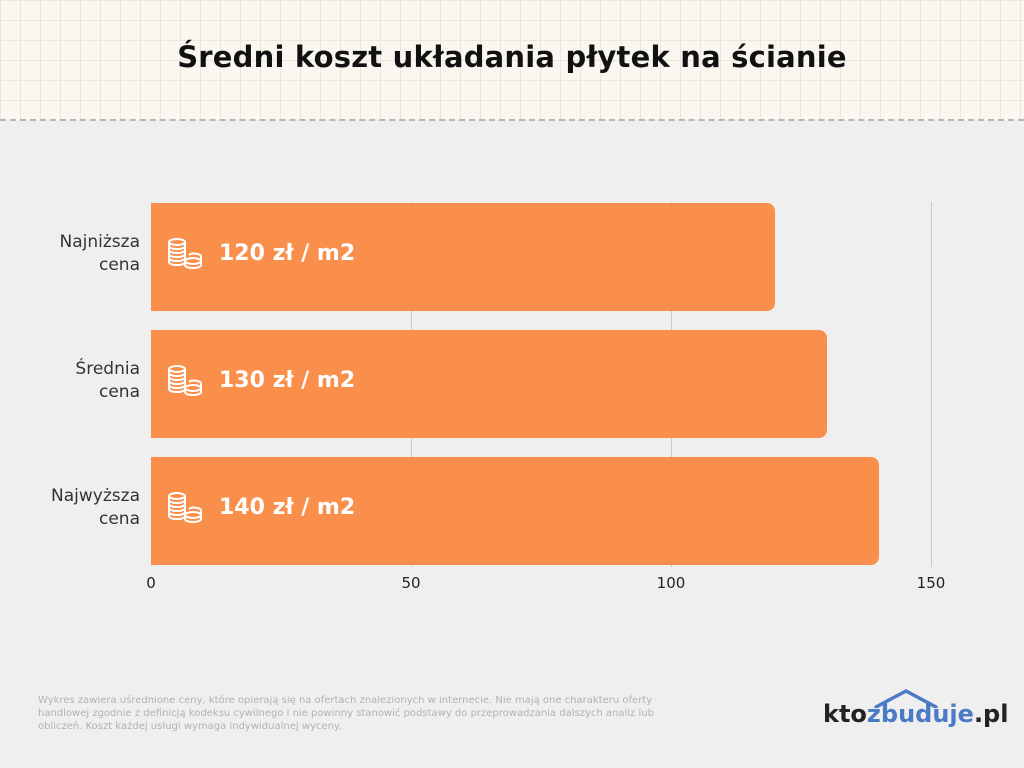  I want to click on category-label-line: Najniższa, so click(99, 242).